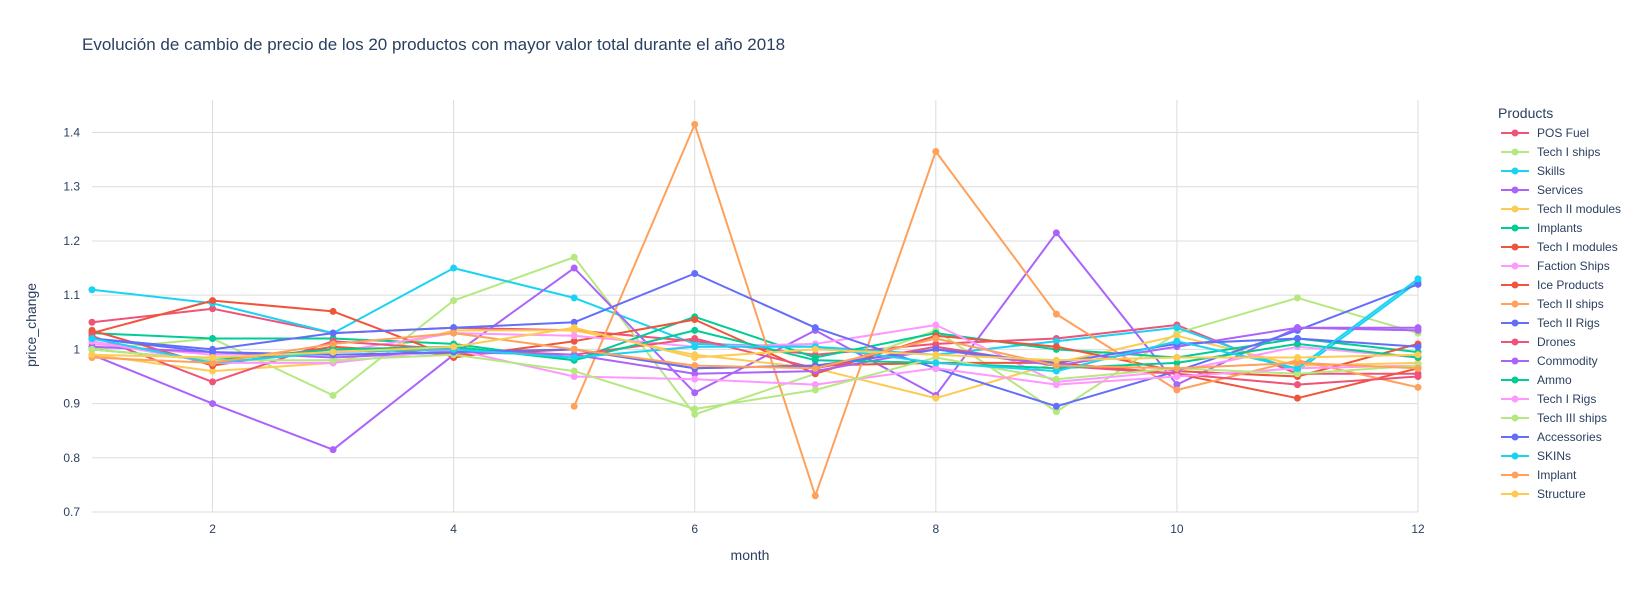  What do you see at coordinates (1536, 456) in the screenshot?
I see `legend-item: SKINs` at bounding box center [1536, 456].